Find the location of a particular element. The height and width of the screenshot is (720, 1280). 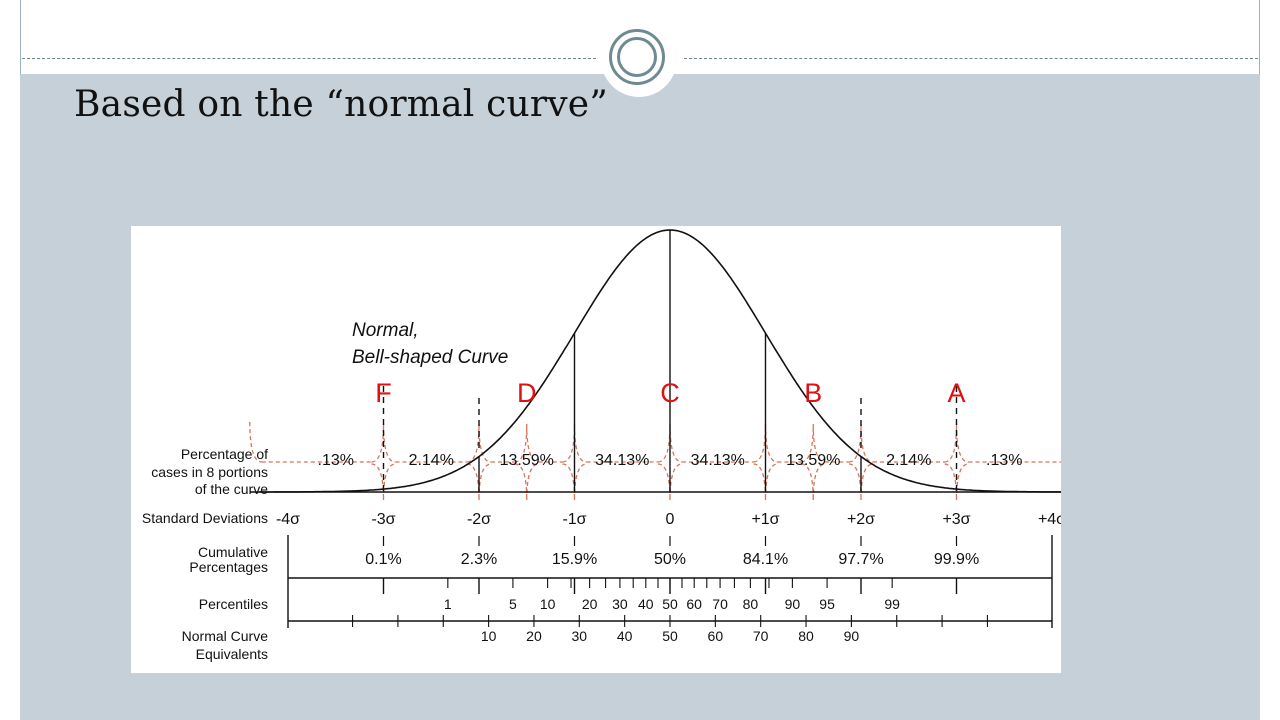

nce-label: 70 is located at coordinates (761, 636).